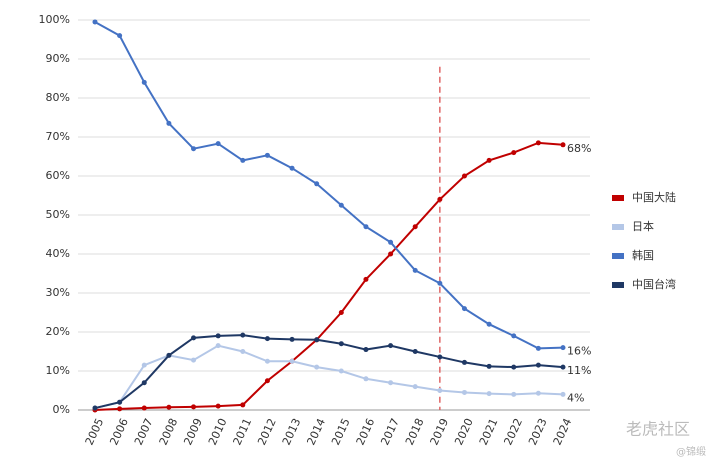  I want to click on x-tick-label: 2010, so click(218, 431).